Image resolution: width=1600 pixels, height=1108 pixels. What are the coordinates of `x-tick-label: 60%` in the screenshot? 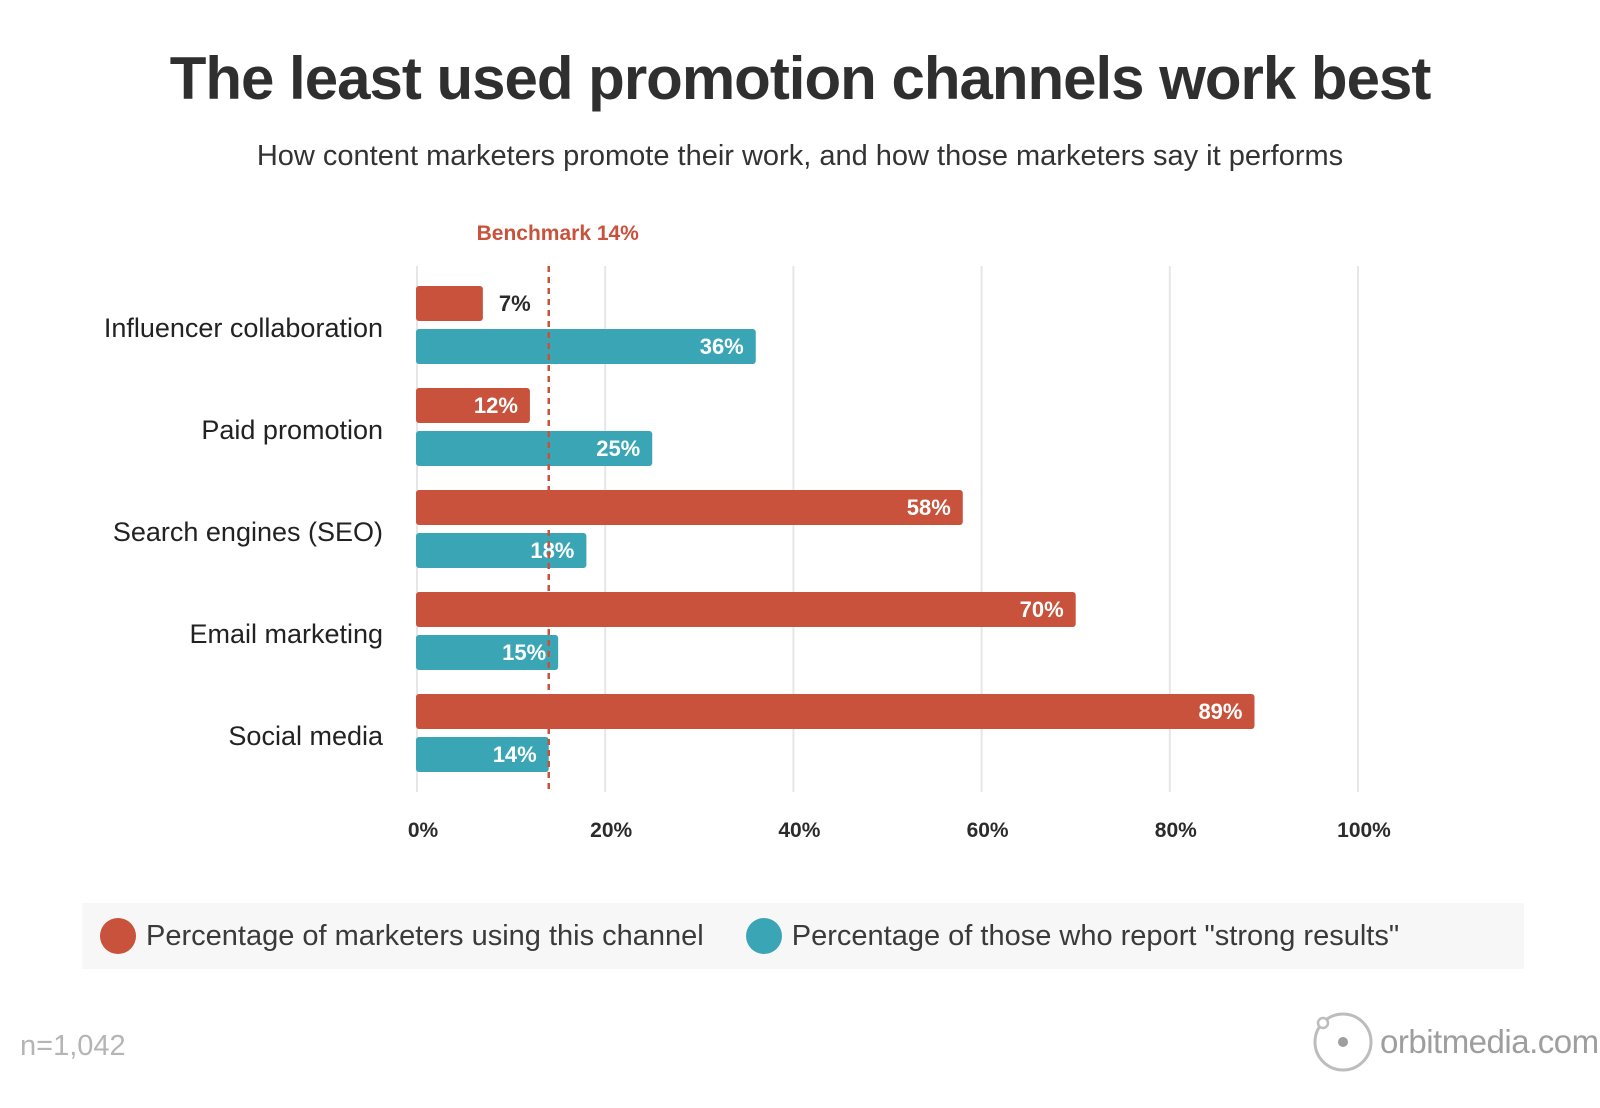 It's located at (988, 830).